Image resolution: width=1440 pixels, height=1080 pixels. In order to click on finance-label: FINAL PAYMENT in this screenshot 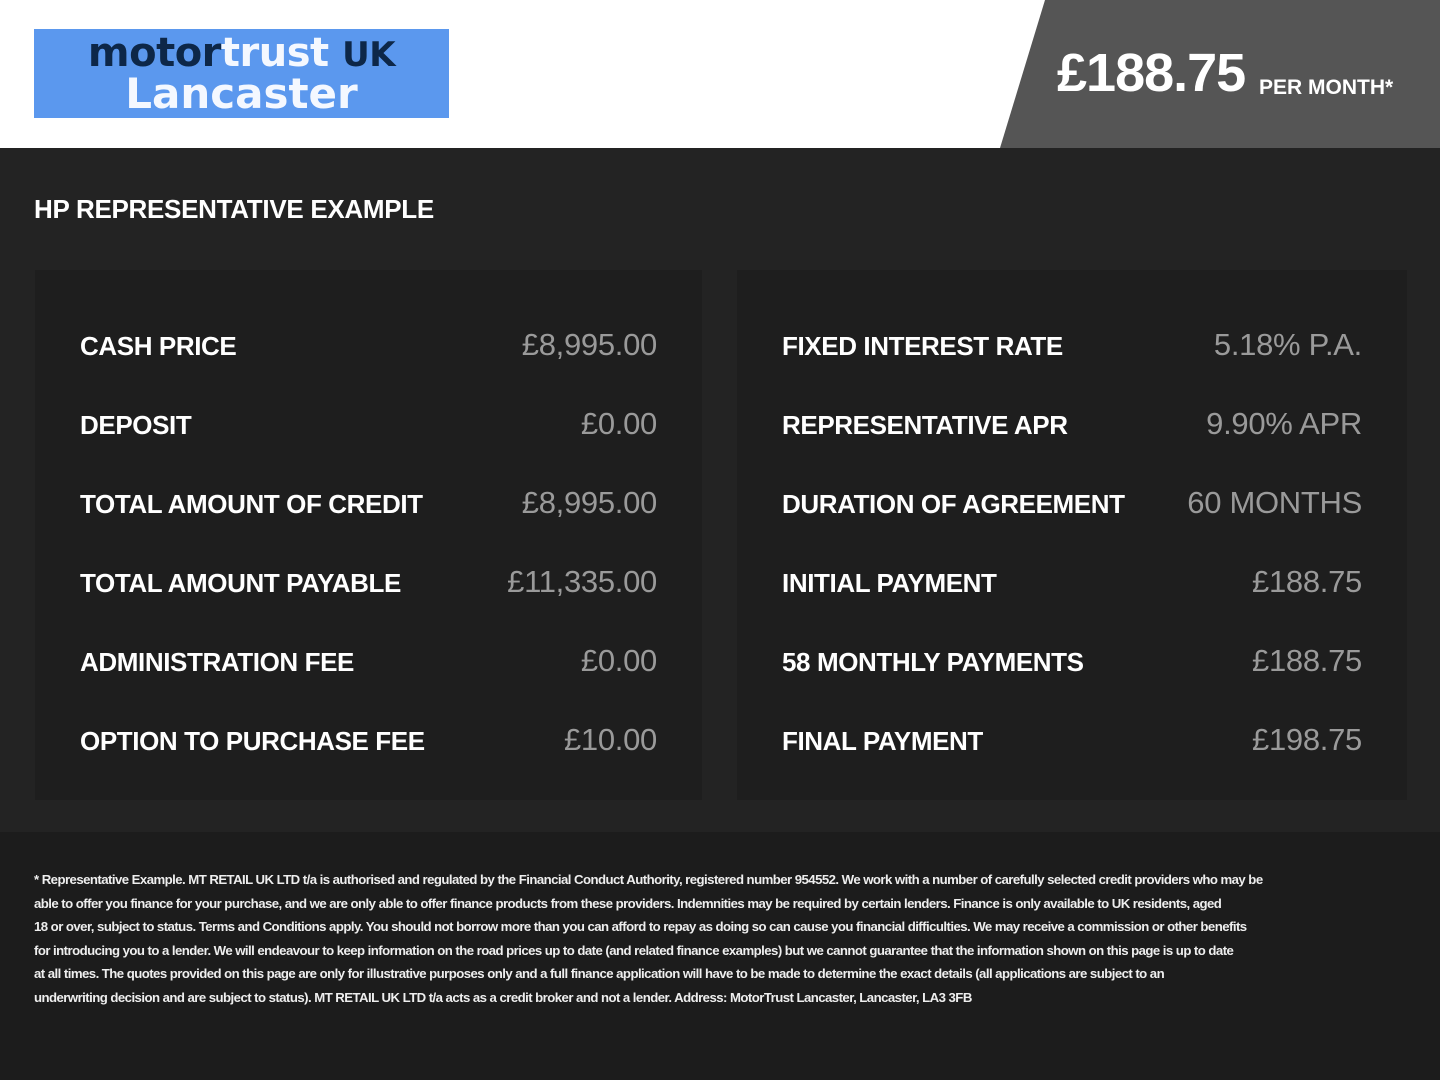, I will do `click(882, 741)`.